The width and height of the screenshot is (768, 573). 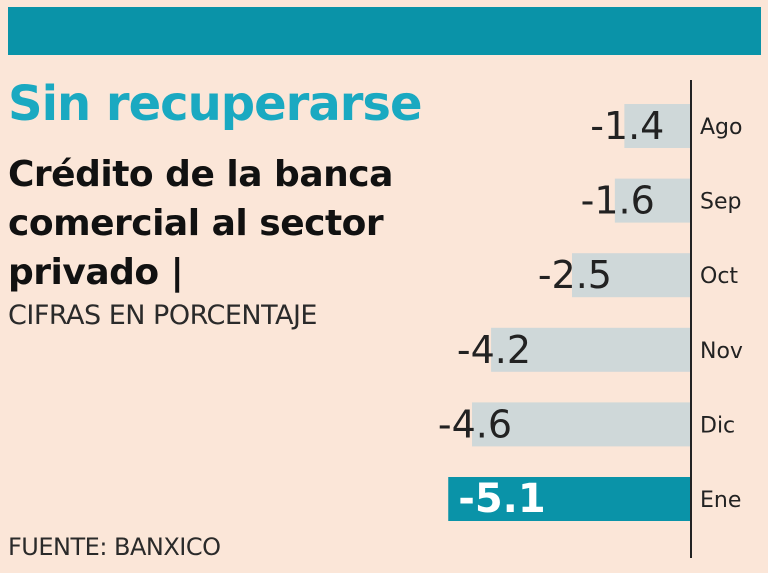 What do you see at coordinates (657, 126) in the screenshot?
I see `bar-ago` at bounding box center [657, 126].